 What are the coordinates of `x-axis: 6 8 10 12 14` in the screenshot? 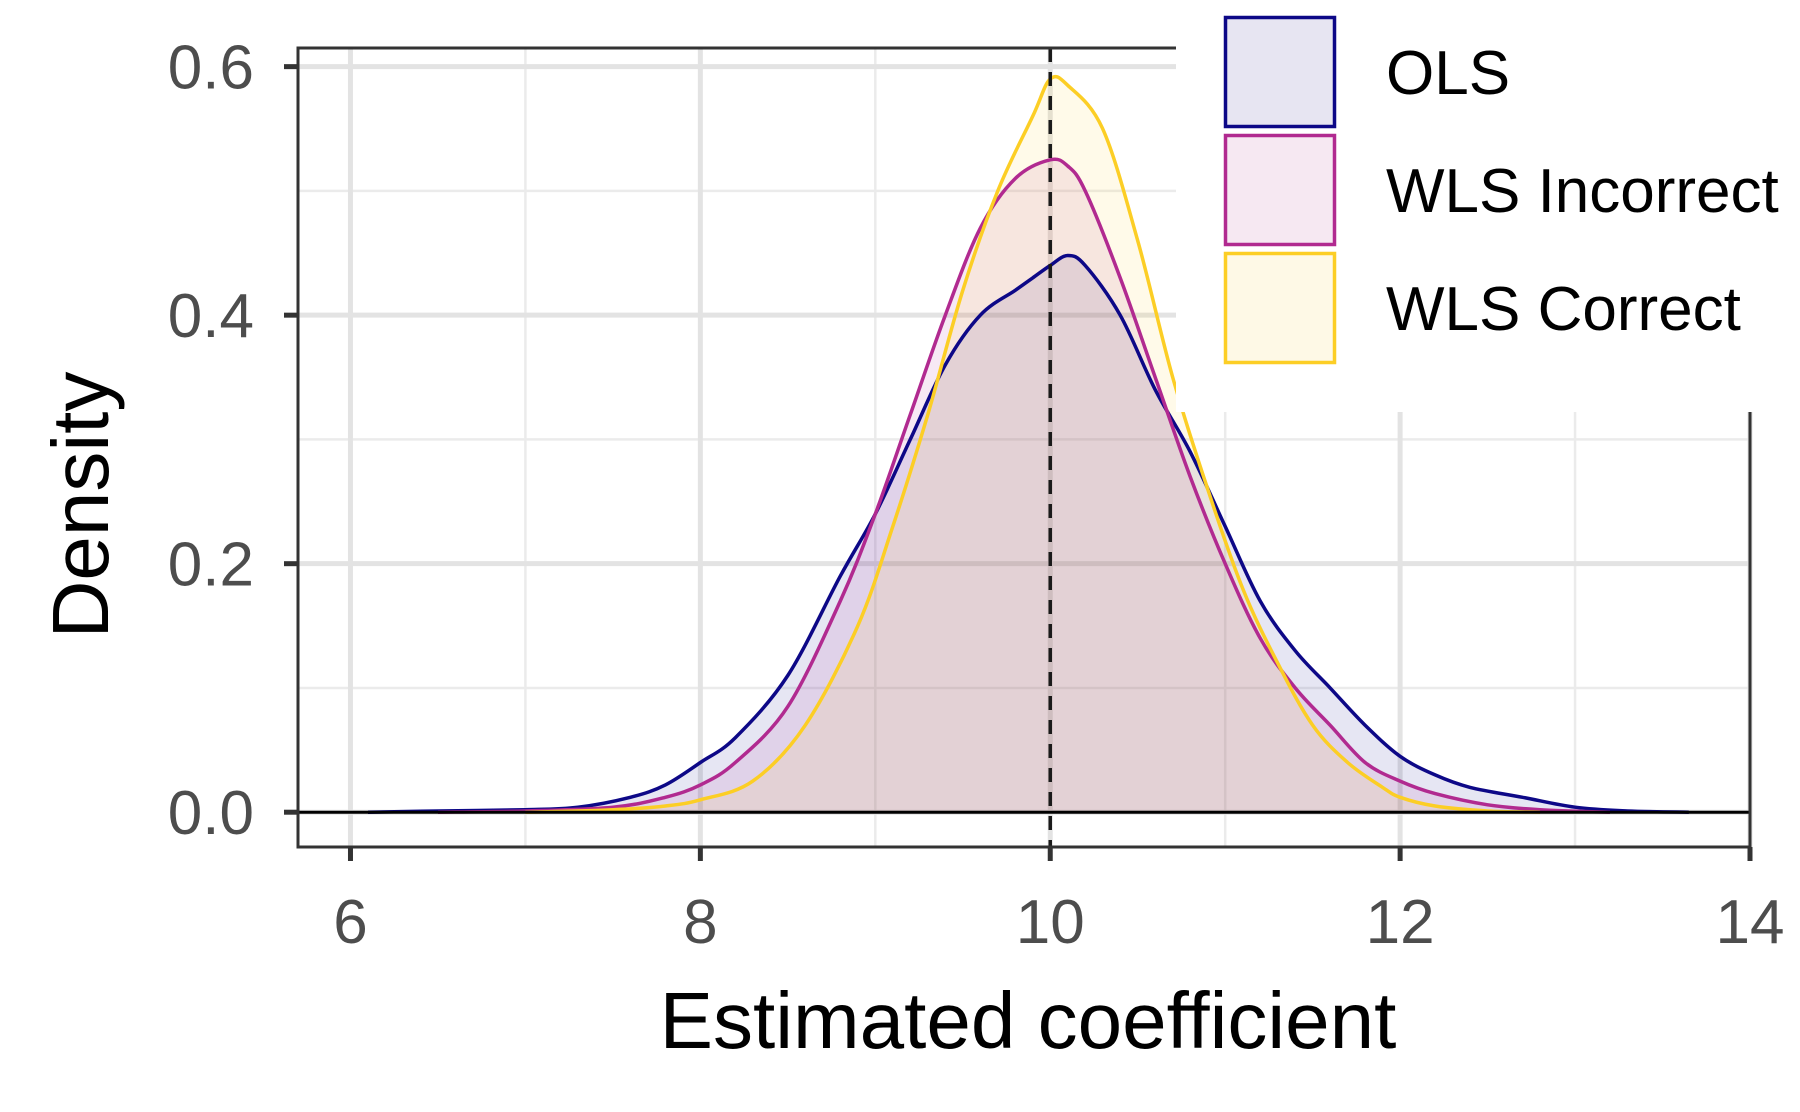 It's located at (1058, 902).